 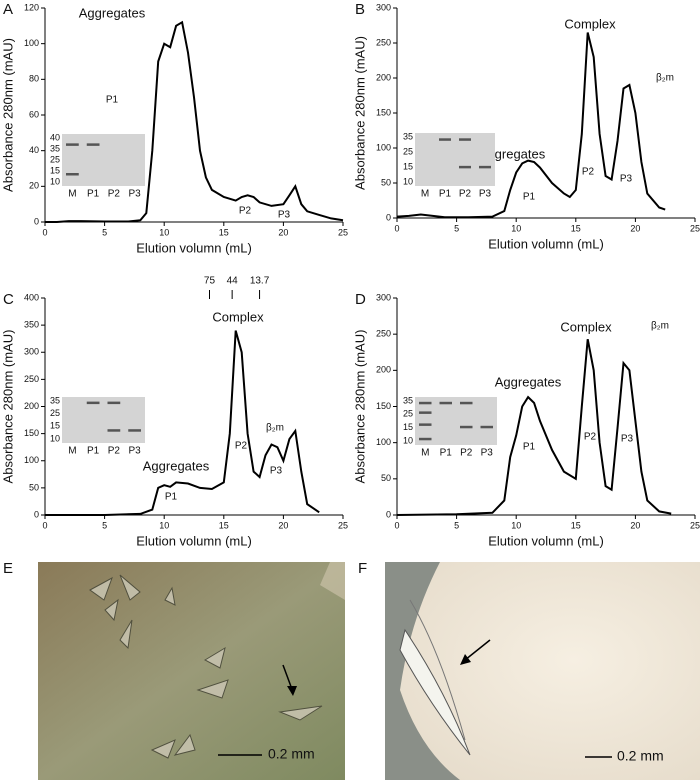 I want to click on elution-curve, so click(x=534, y=427).